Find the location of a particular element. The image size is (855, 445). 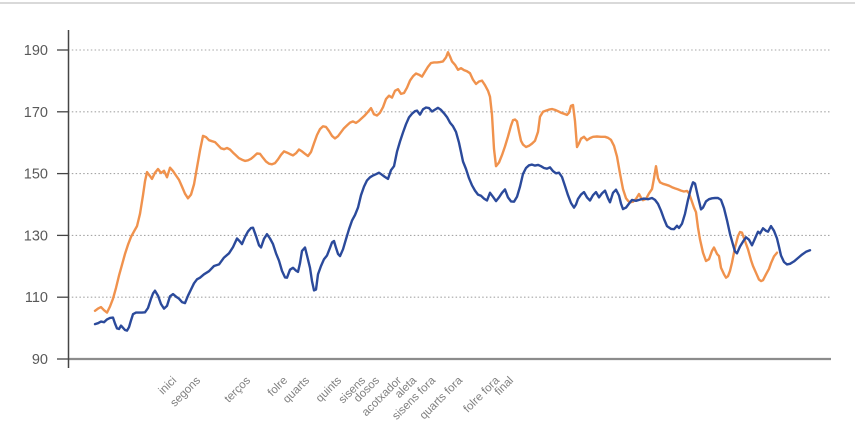

y-tick-label-170: 170 is located at coordinates (36, 113).